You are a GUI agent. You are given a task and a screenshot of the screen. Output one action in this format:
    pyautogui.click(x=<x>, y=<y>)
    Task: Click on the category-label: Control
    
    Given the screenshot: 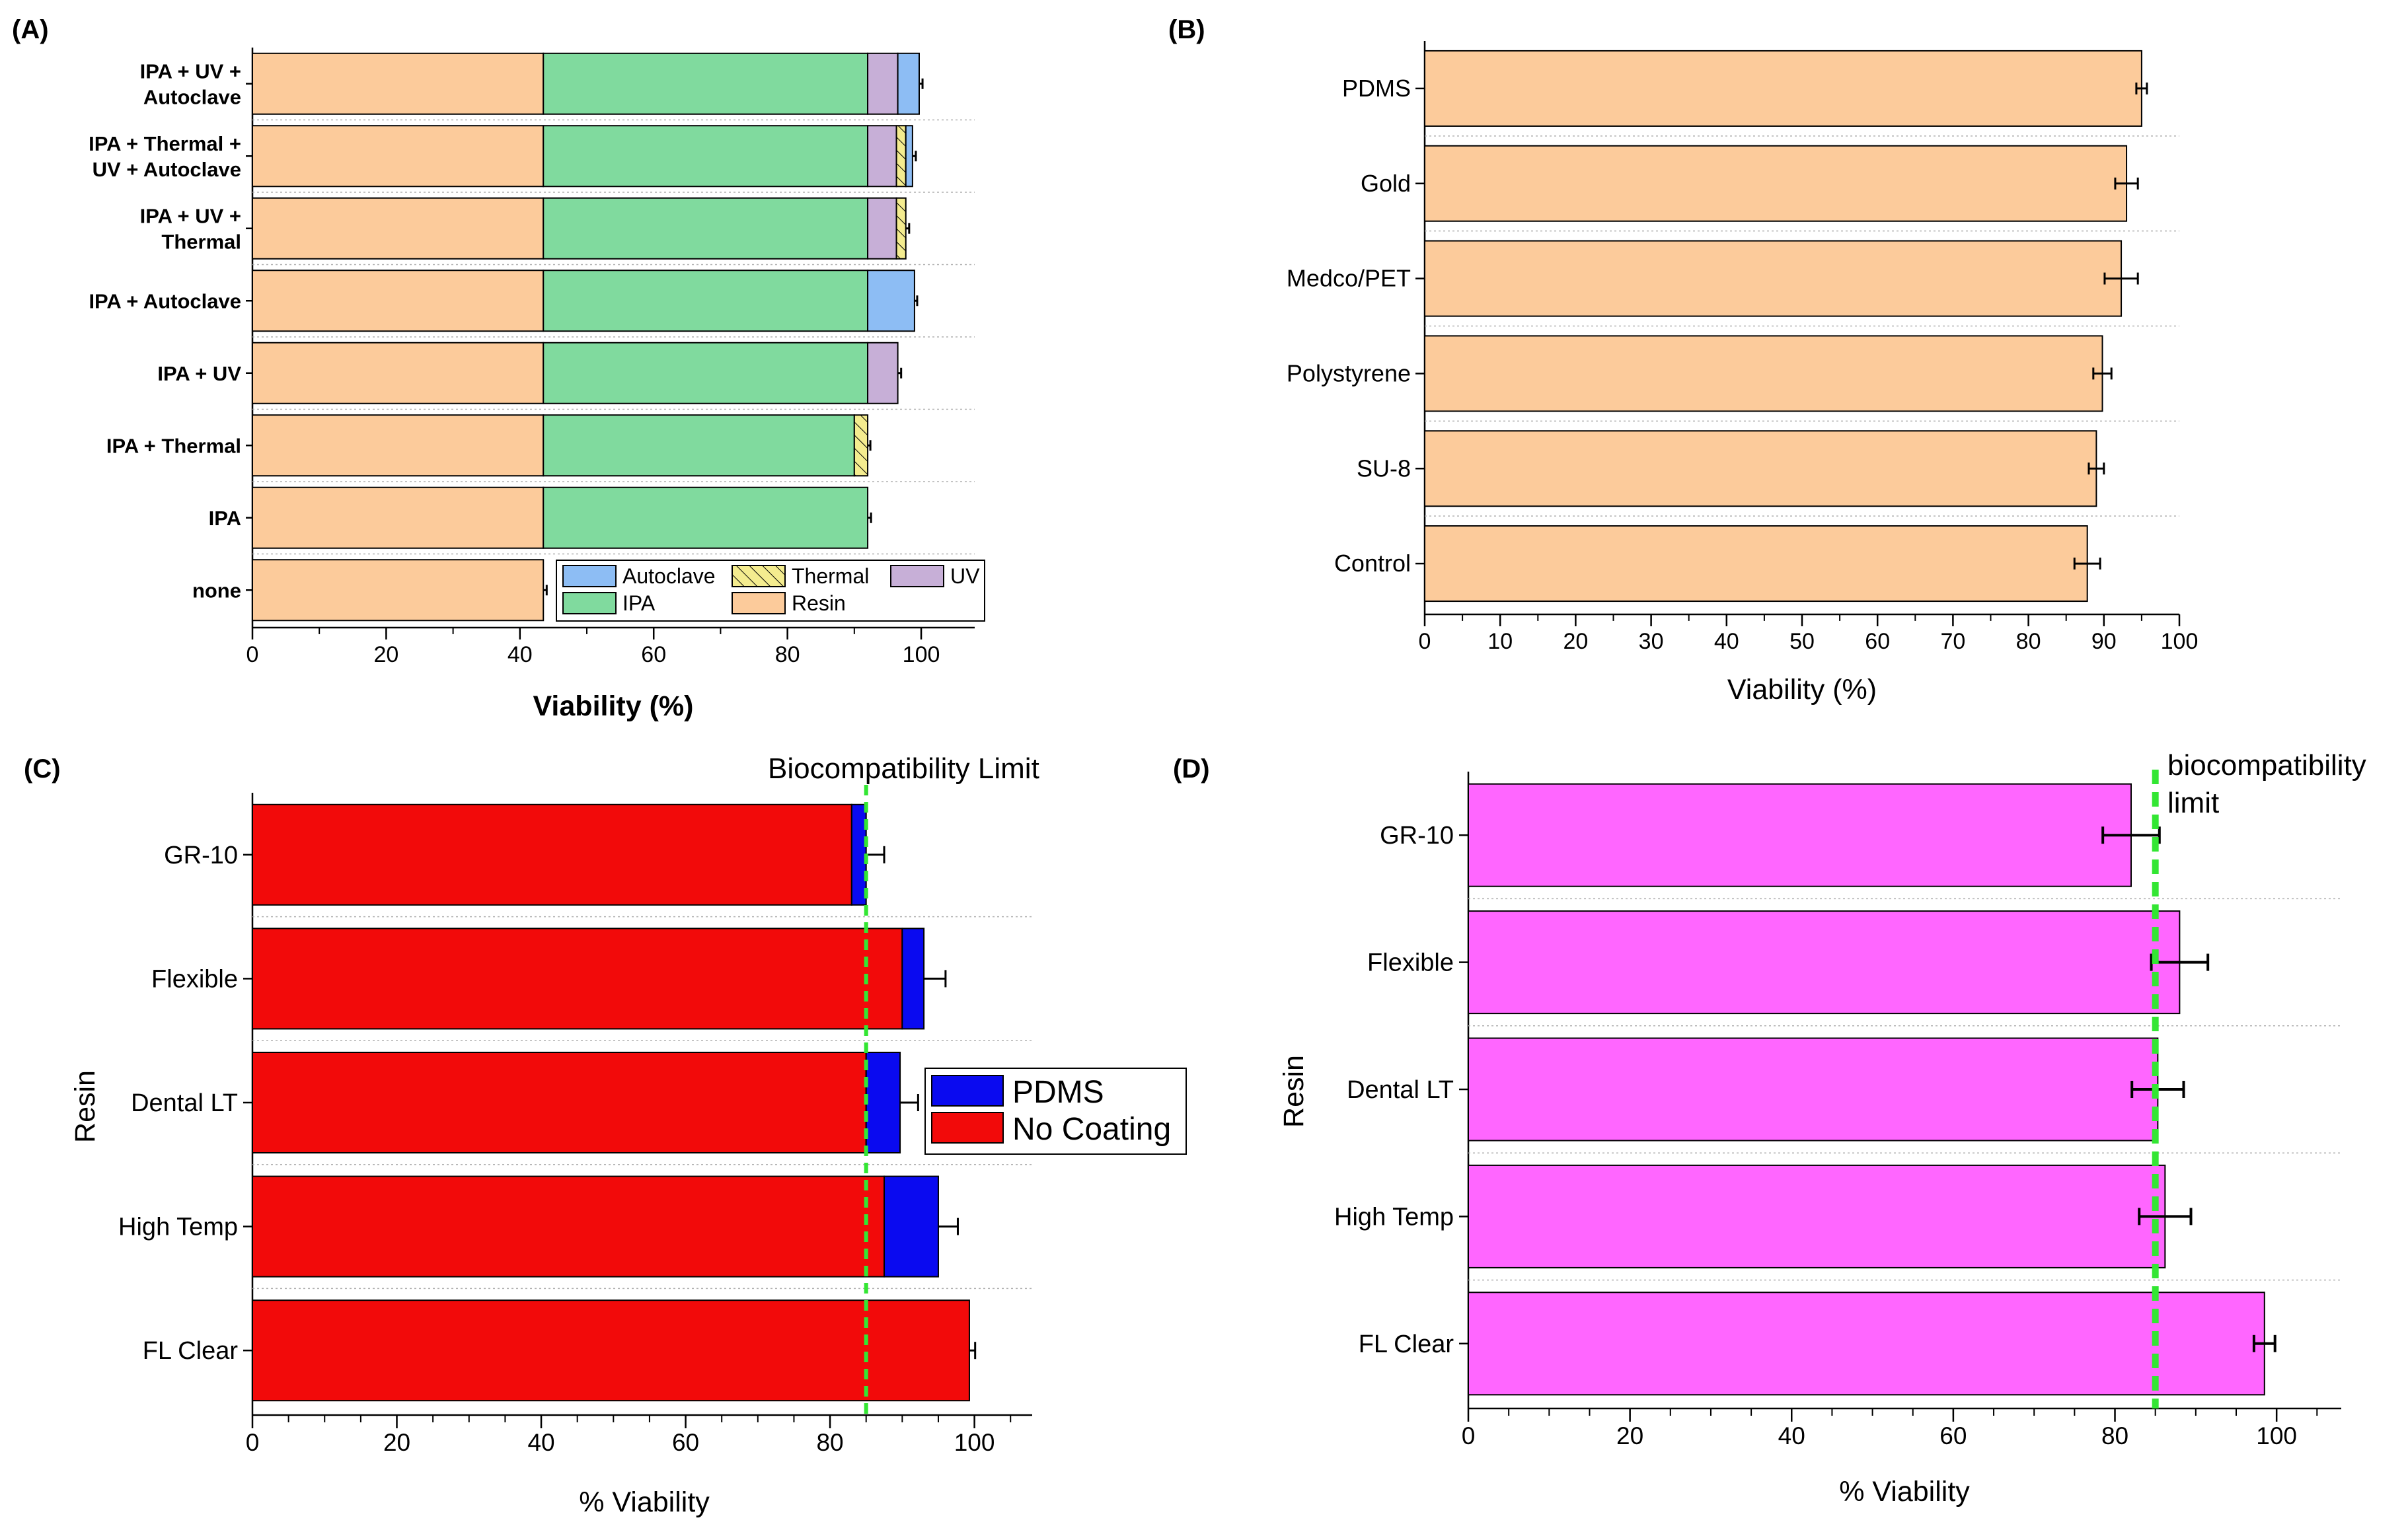 What is the action you would take?
    pyautogui.click(x=1372, y=563)
    